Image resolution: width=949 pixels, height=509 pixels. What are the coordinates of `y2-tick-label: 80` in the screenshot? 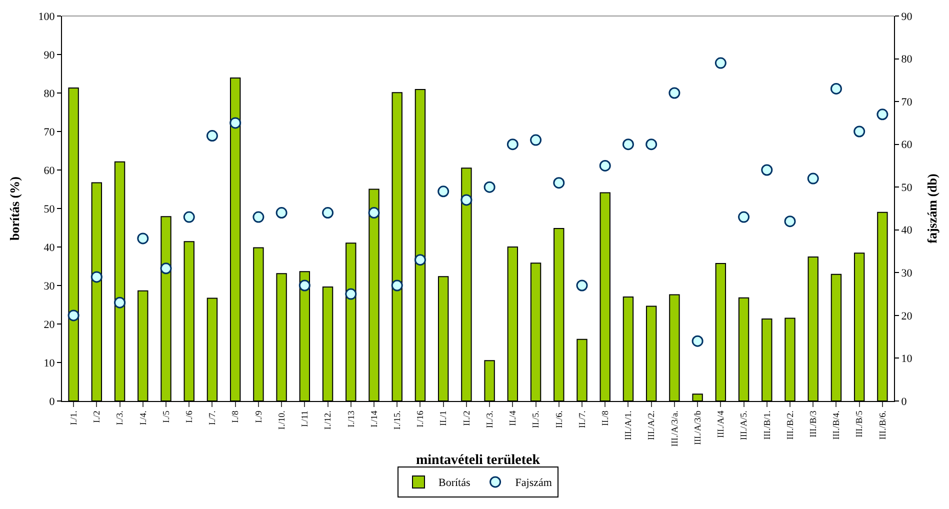 It's located at (907, 60).